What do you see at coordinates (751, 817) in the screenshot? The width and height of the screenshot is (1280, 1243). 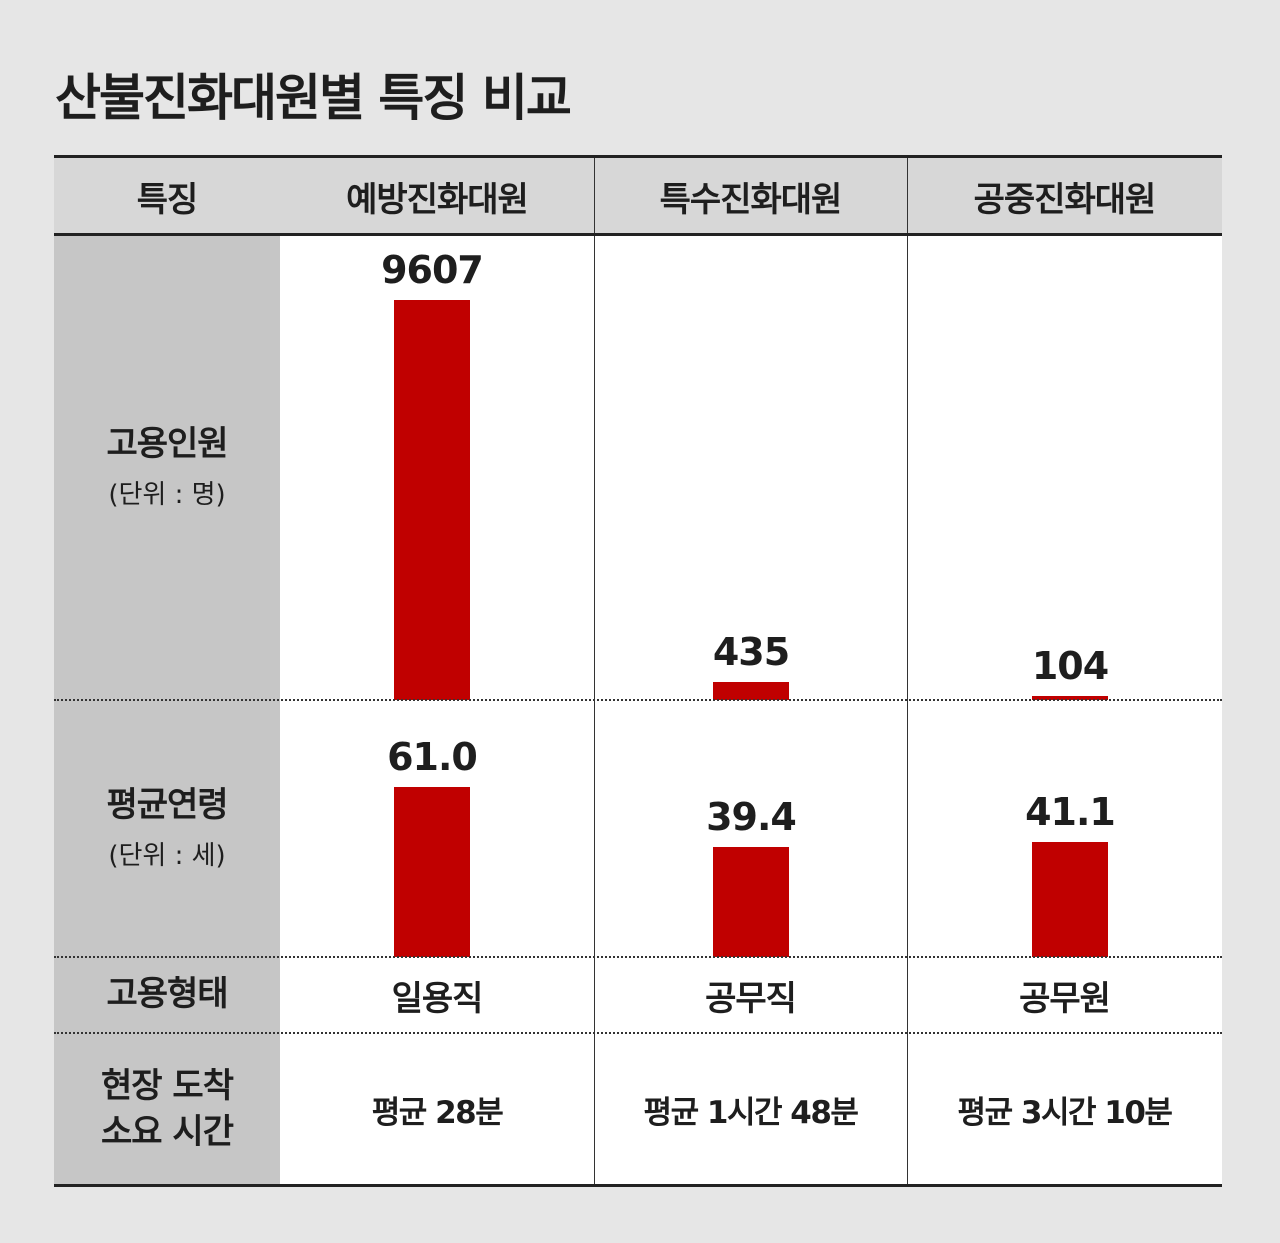 I see `bar-label-age-2: 39.4` at bounding box center [751, 817].